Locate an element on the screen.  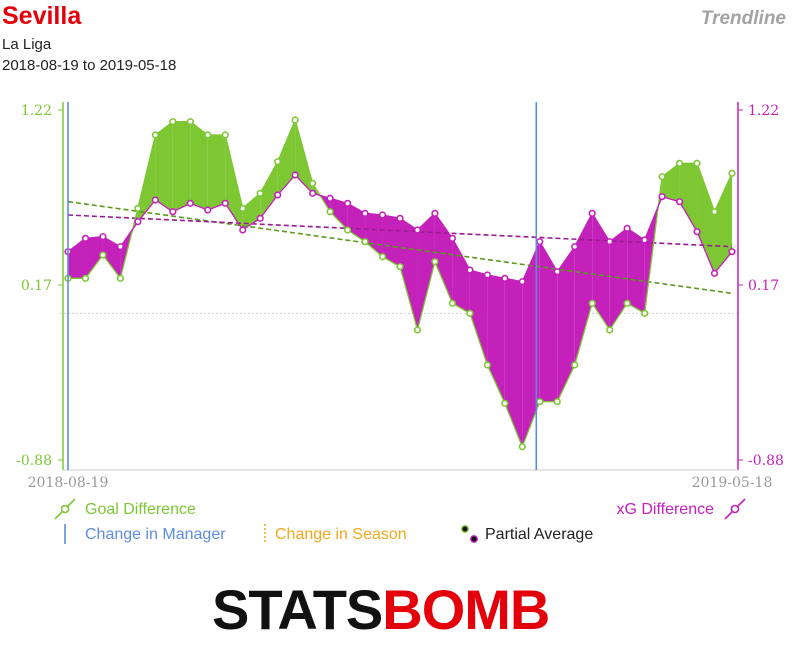
trendlines is located at coordinates (400, 247).